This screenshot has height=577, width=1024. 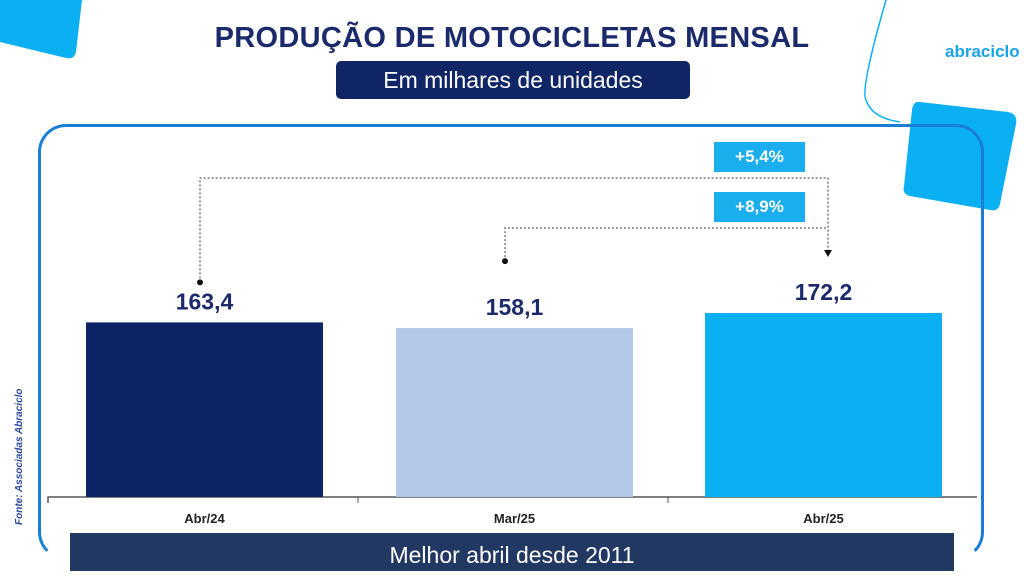 What do you see at coordinates (824, 292) in the screenshot?
I see `data-label: 172,2` at bounding box center [824, 292].